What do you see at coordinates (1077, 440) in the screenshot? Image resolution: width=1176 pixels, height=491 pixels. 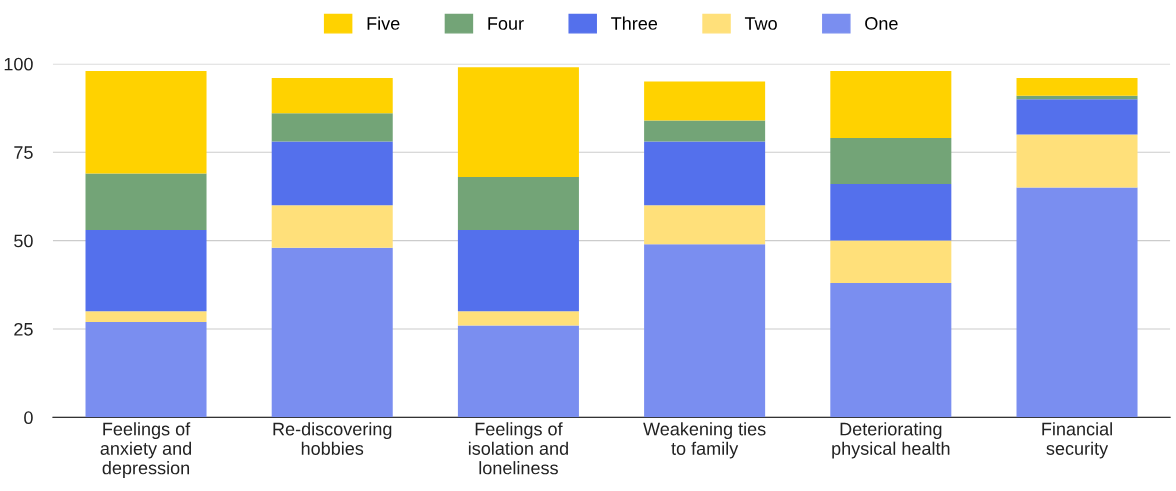 I see `x-tick-label: Financial security` at bounding box center [1077, 440].